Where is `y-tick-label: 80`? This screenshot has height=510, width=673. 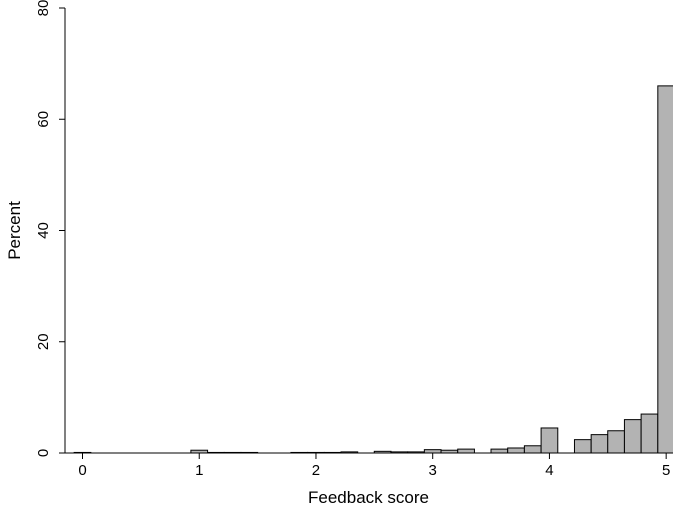 y-tick-label: 80 is located at coordinates (43, 8).